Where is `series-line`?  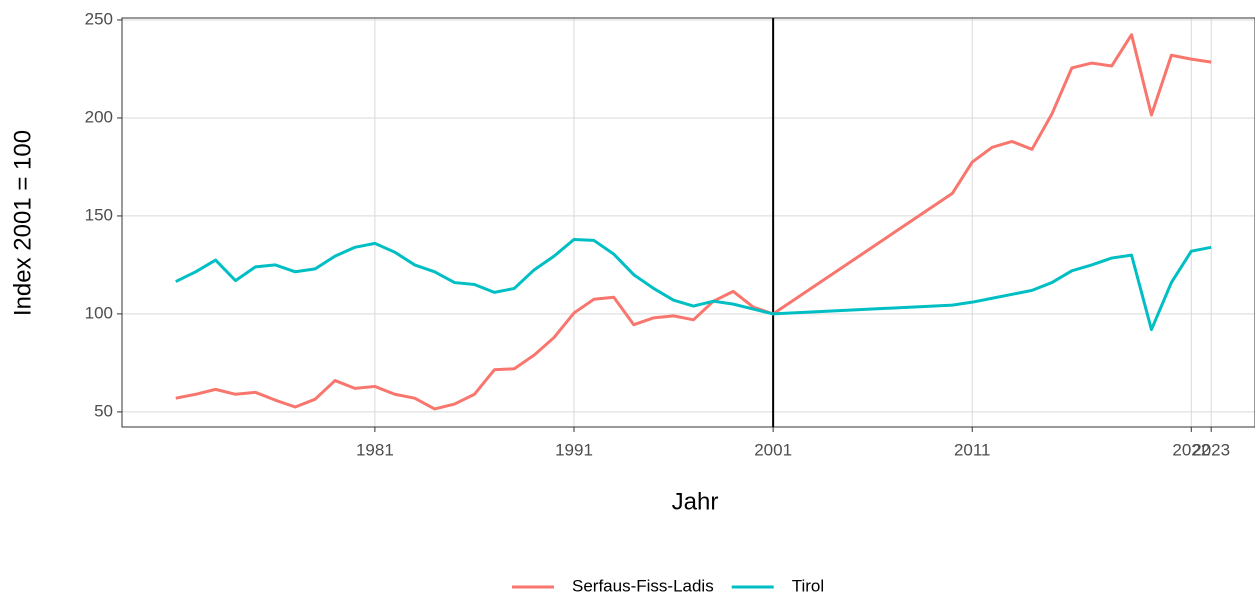
series-line is located at coordinates (693, 284).